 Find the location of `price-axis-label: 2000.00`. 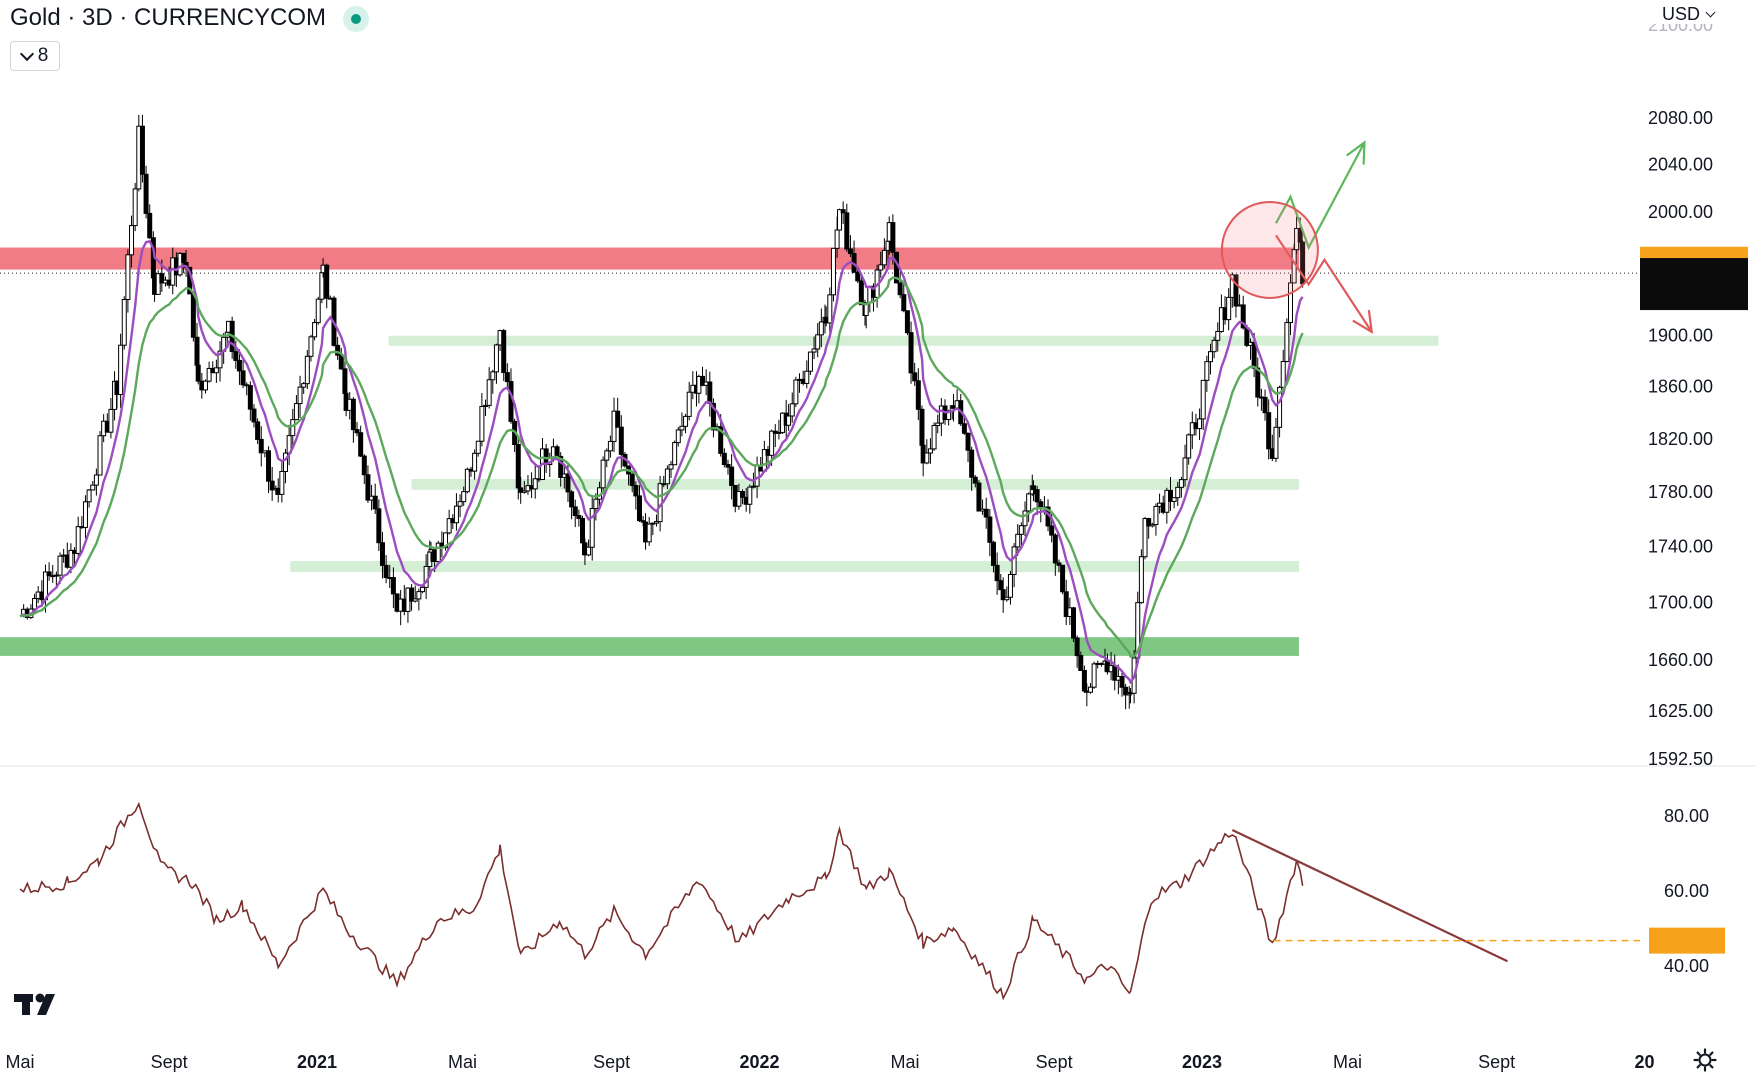

price-axis-label: 2000.00 is located at coordinates (1680, 212).